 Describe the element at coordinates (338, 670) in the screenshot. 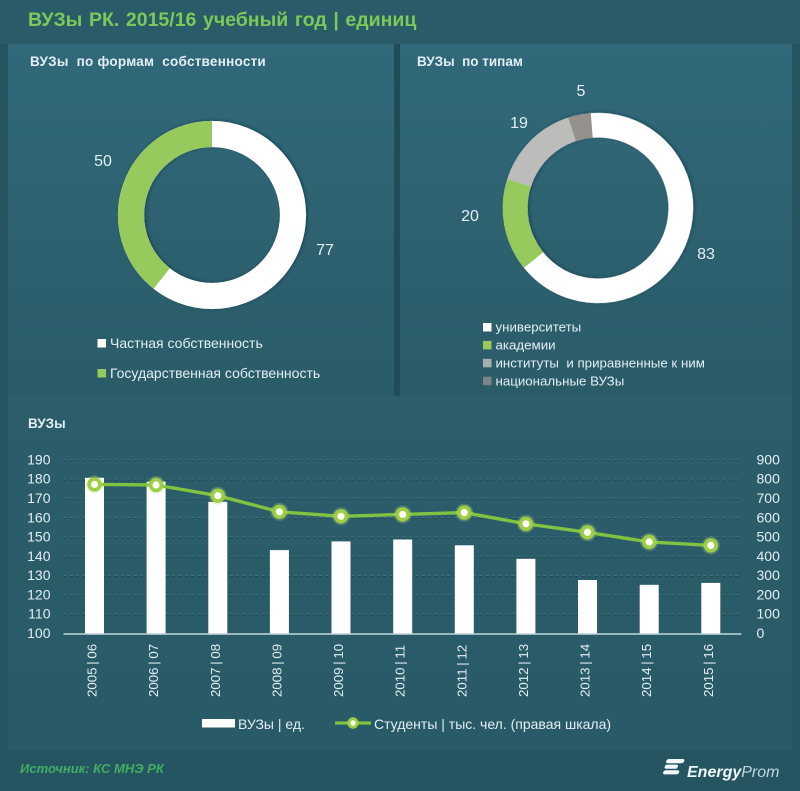

I see `svg-text: 2009 | 10` at that location.